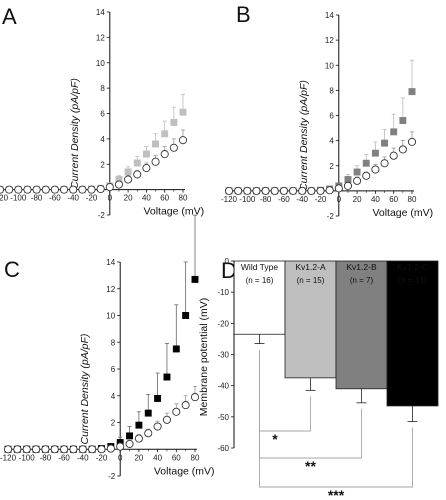 The height and width of the screenshot is (500, 446). I want to click on x-tick-label: 20, so click(138, 457).